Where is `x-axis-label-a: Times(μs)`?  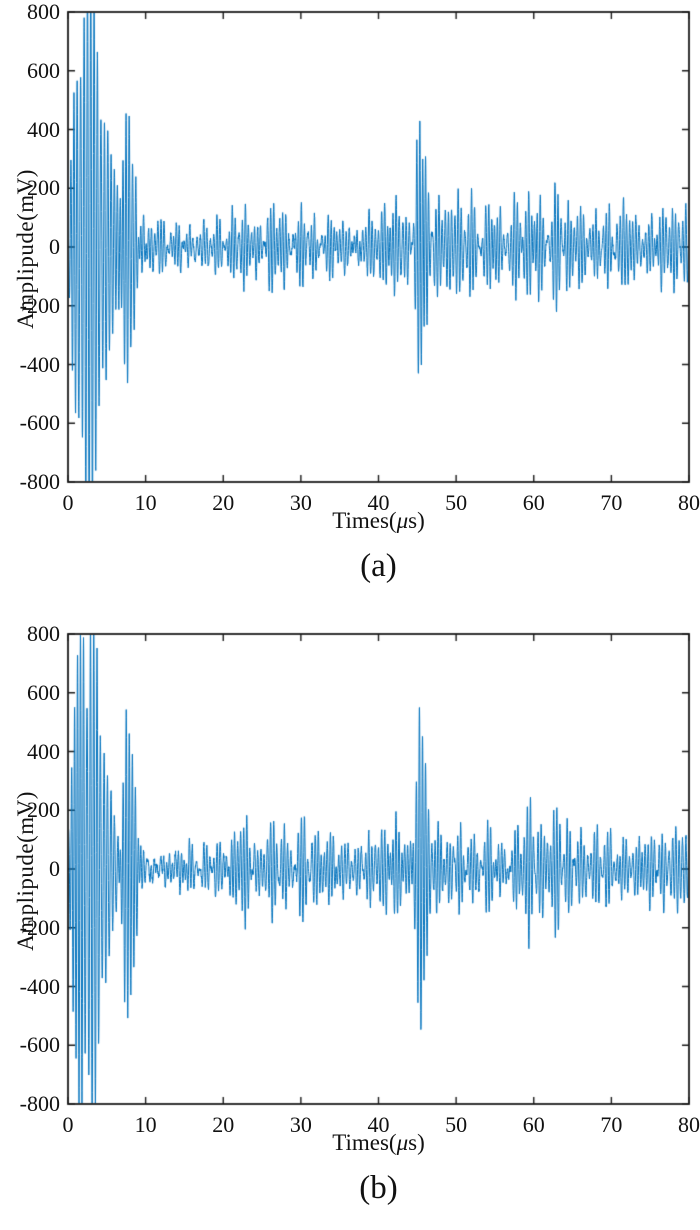 x-axis-label-a: Times(μs) is located at coordinates (378, 521).